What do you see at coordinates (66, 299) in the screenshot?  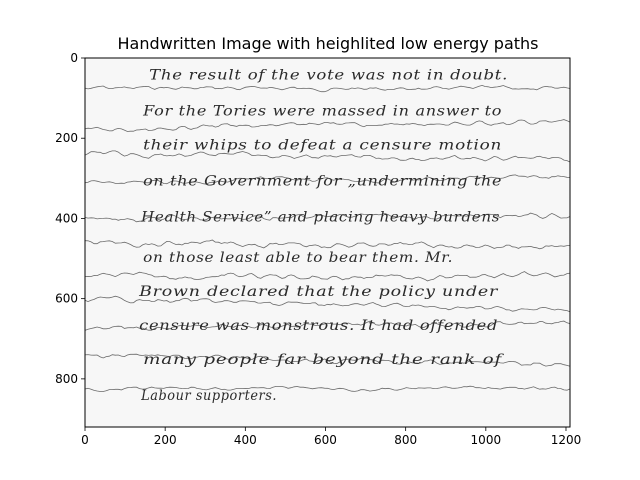 I see `y-tick-label: 600` at bounding box center [66, 299].